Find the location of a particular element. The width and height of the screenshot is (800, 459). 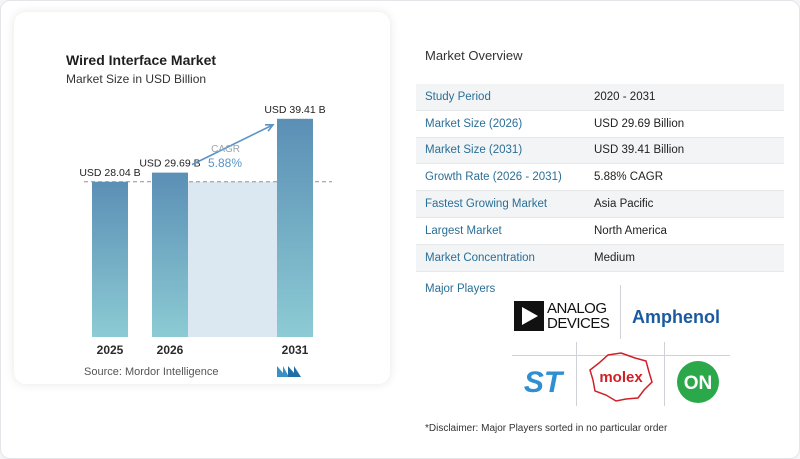

overview-row: Market Size (2026) USD 29.69 Billion is located at coordinates (600, 124).